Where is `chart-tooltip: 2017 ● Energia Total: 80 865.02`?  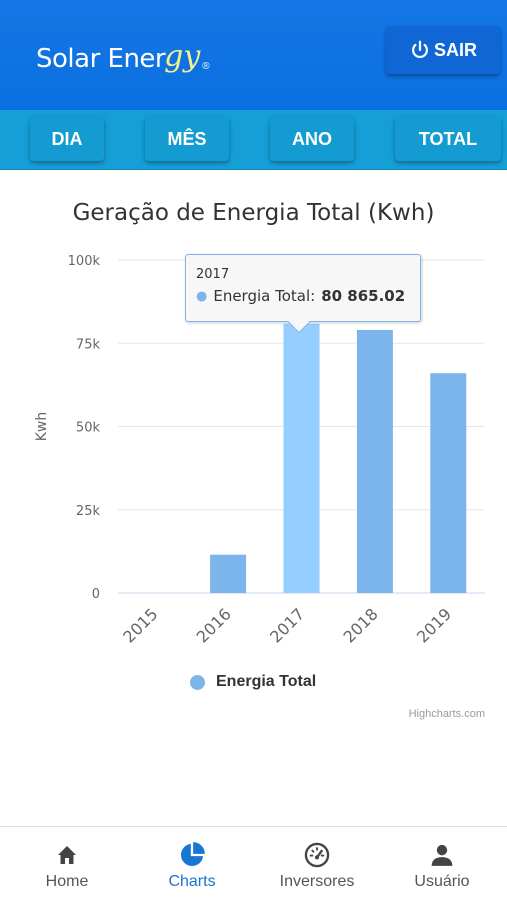
chart-tooltip: 2017 ● Energia Total: 80 865.02 is located at coordinates (303, 294).